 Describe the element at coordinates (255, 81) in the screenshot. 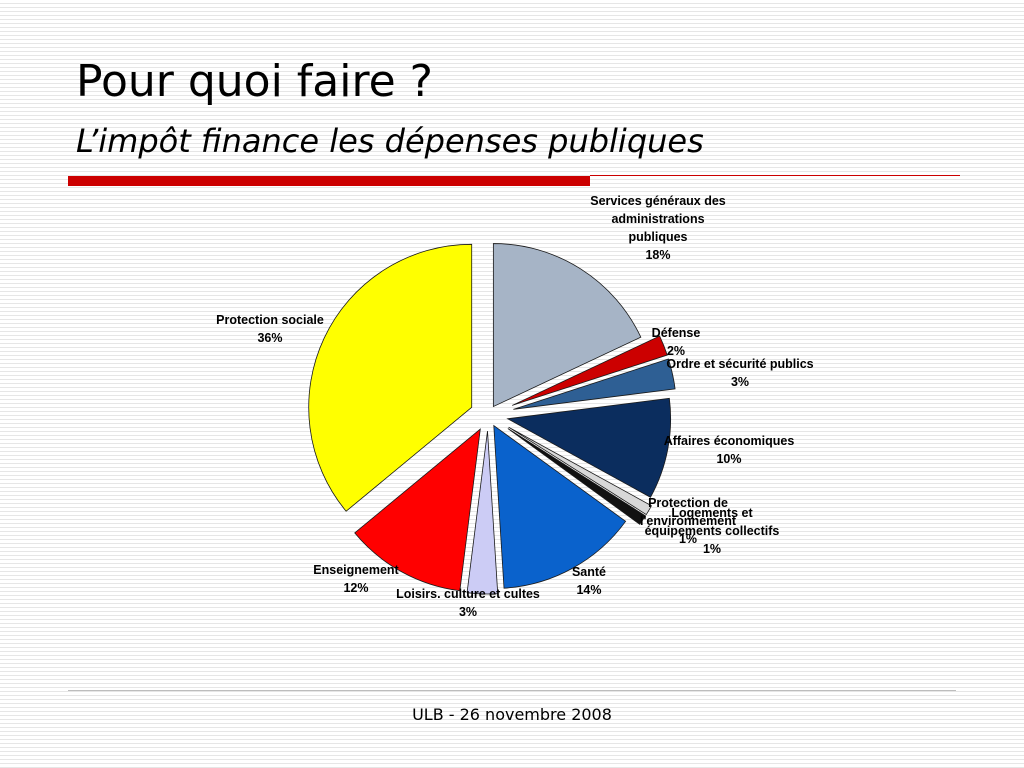

I see `slide-title: Pour quoi faire ?` at that location.